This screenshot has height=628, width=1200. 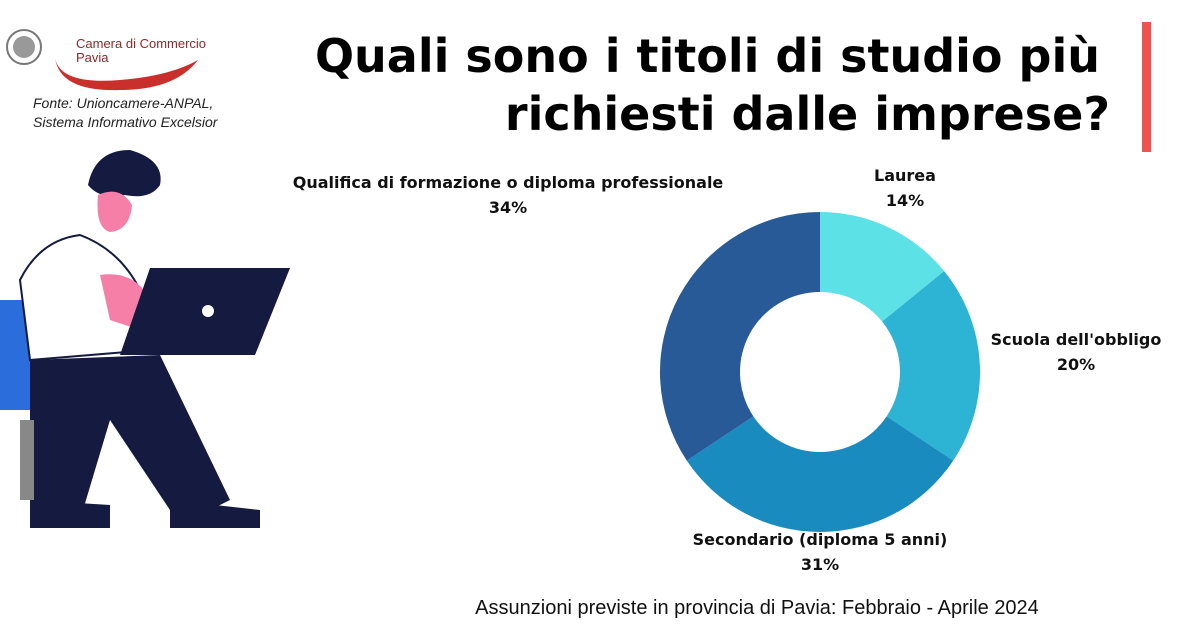 I want to click on slice-value-label: 14%, so click(x=905, y=200).